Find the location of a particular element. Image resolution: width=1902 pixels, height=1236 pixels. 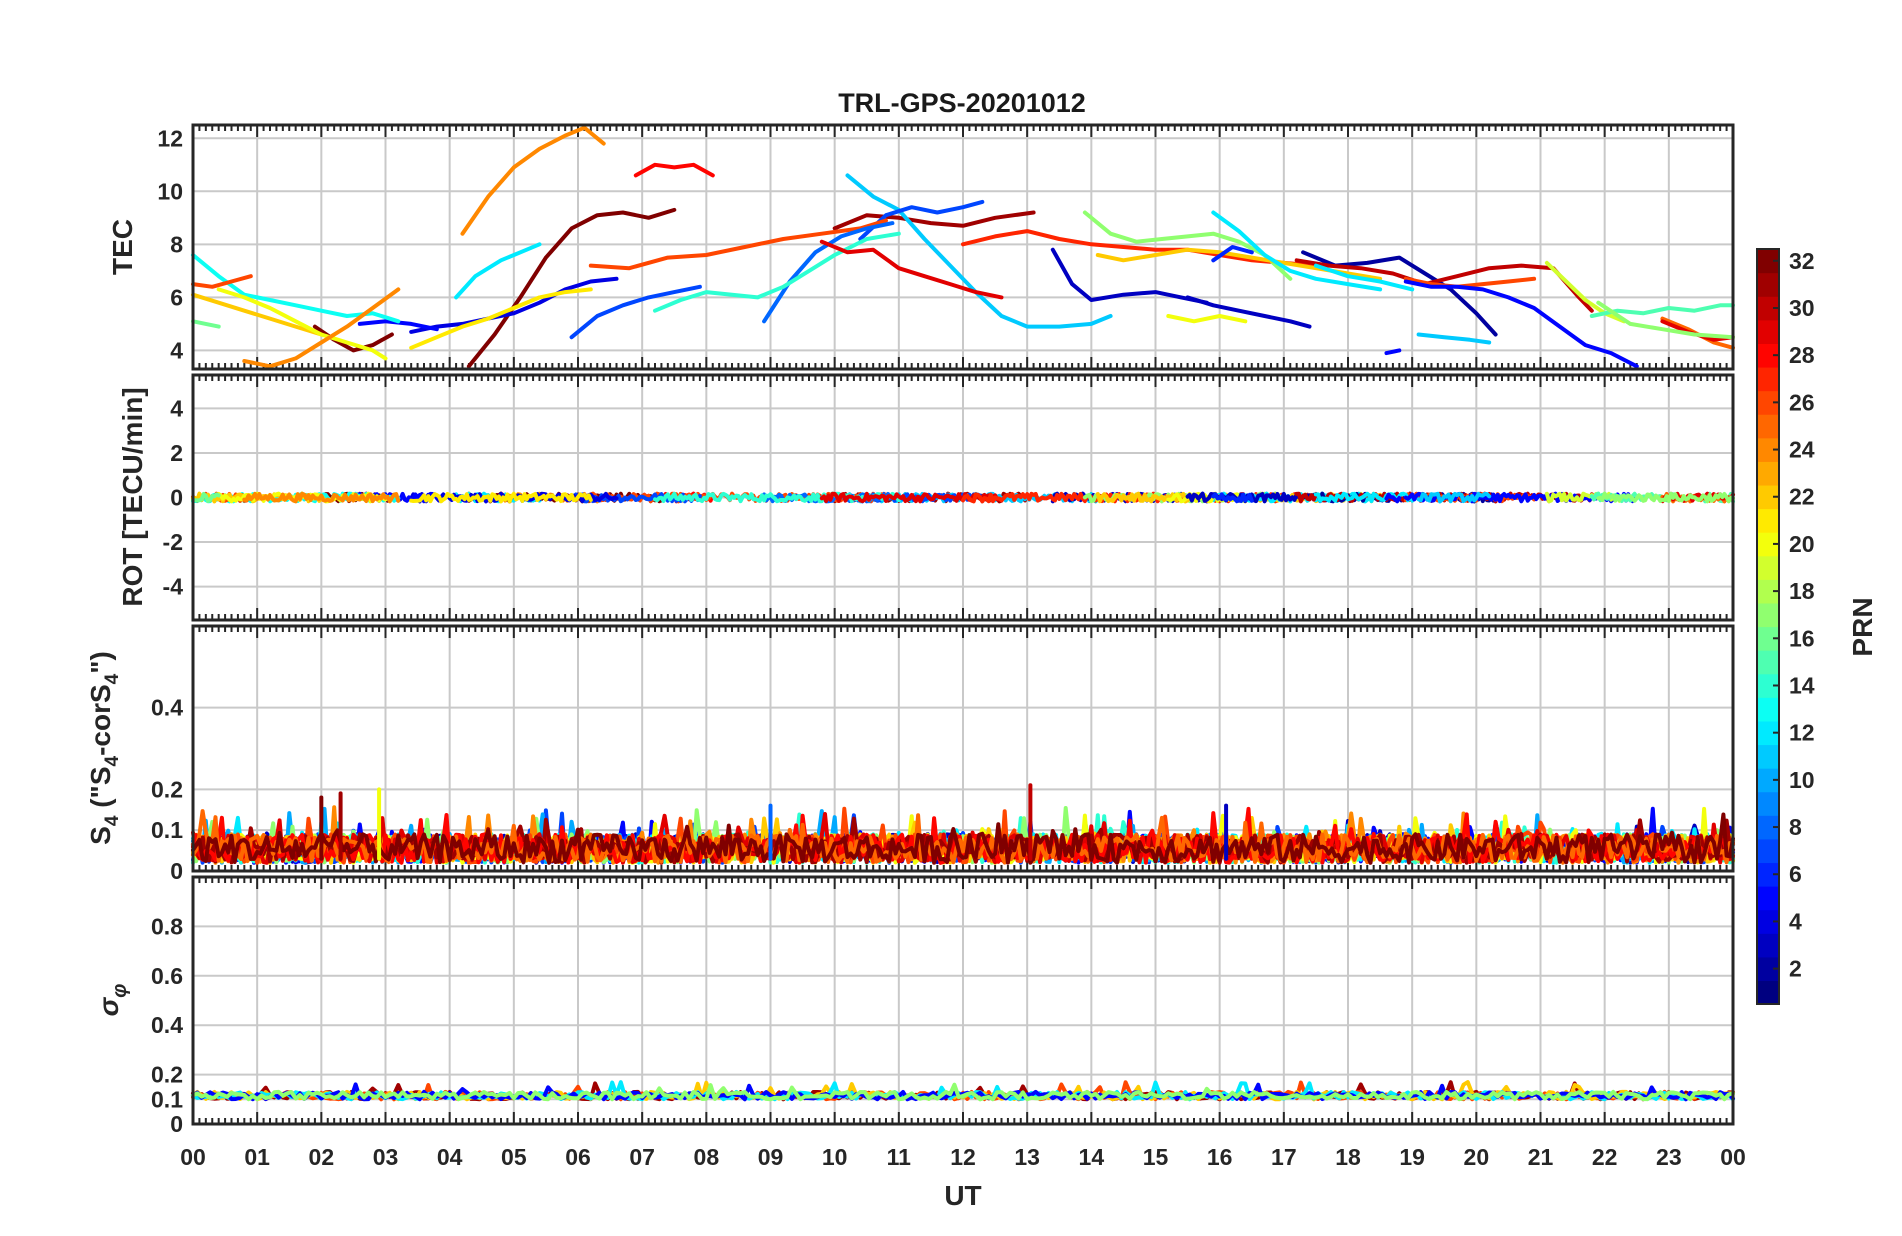

sigma_phi-y-tick-label: 0.6 is located at coordinates (167, 976).